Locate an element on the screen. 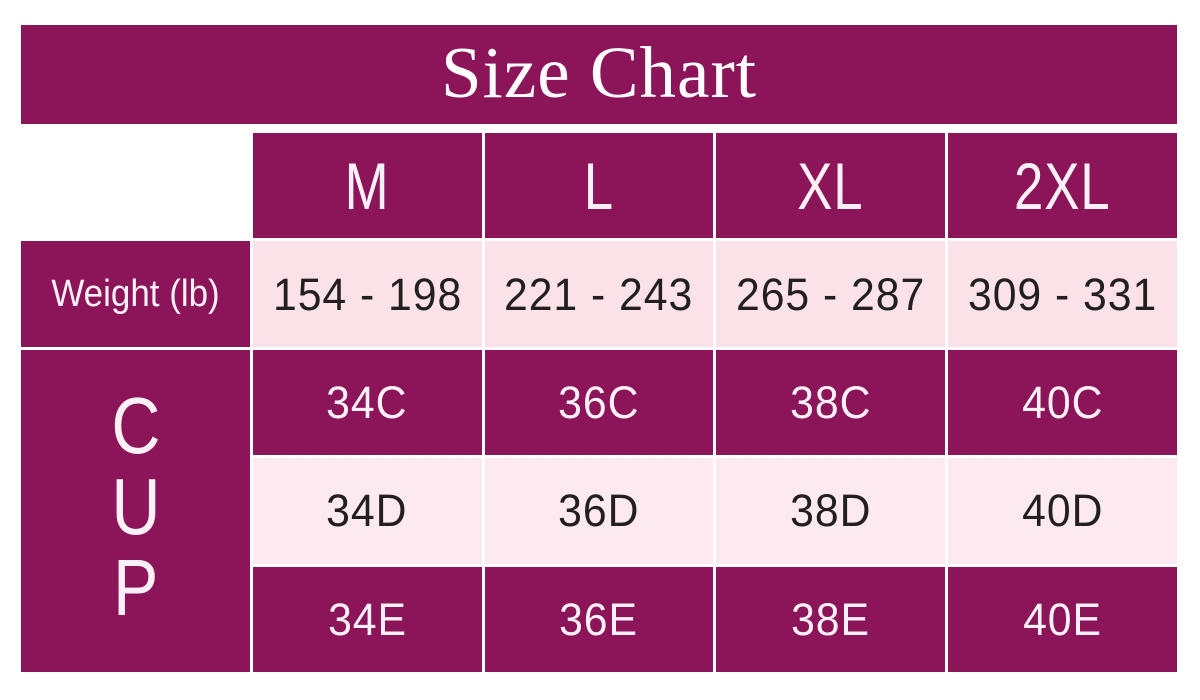  size-value: 36C is located at coordinates (599, 402).